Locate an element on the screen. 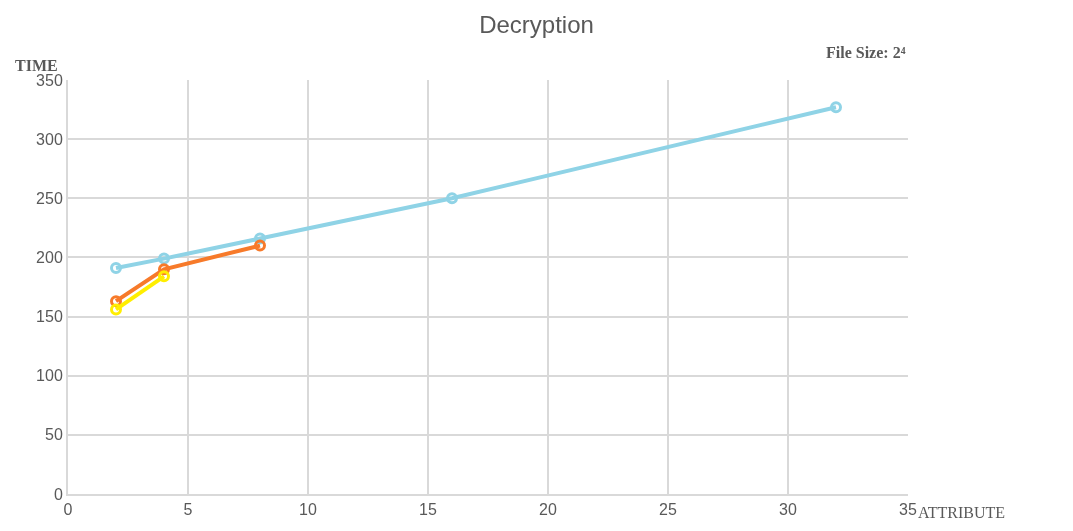 This screenshot has height=531, width=1073. x-axis-title: ATTRIBUTE is located at coordinates (962, 512).